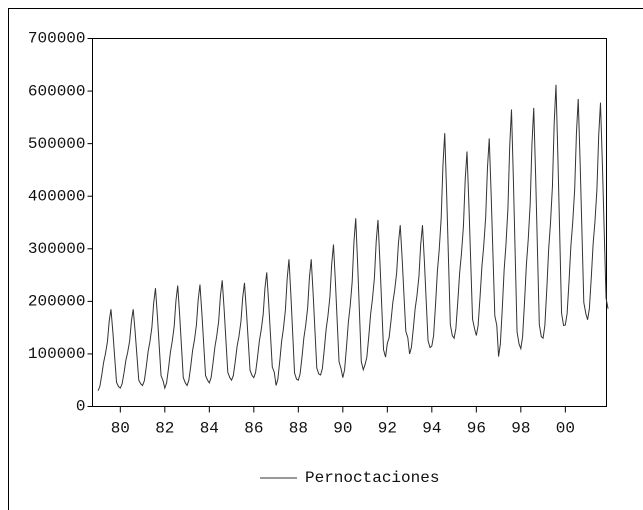  Describe the element at coordinates (209, 429) in the screenshot. I see `x-tick-label: 84` at that location.